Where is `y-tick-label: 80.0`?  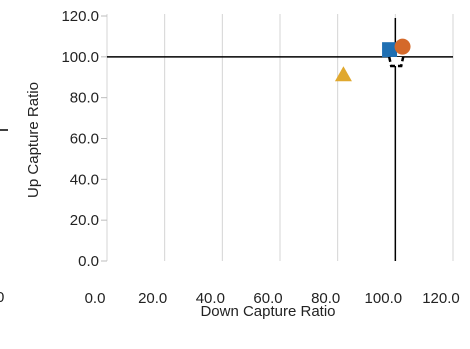
y-tick-label: 80.0 is located at coordinates (84, 98).